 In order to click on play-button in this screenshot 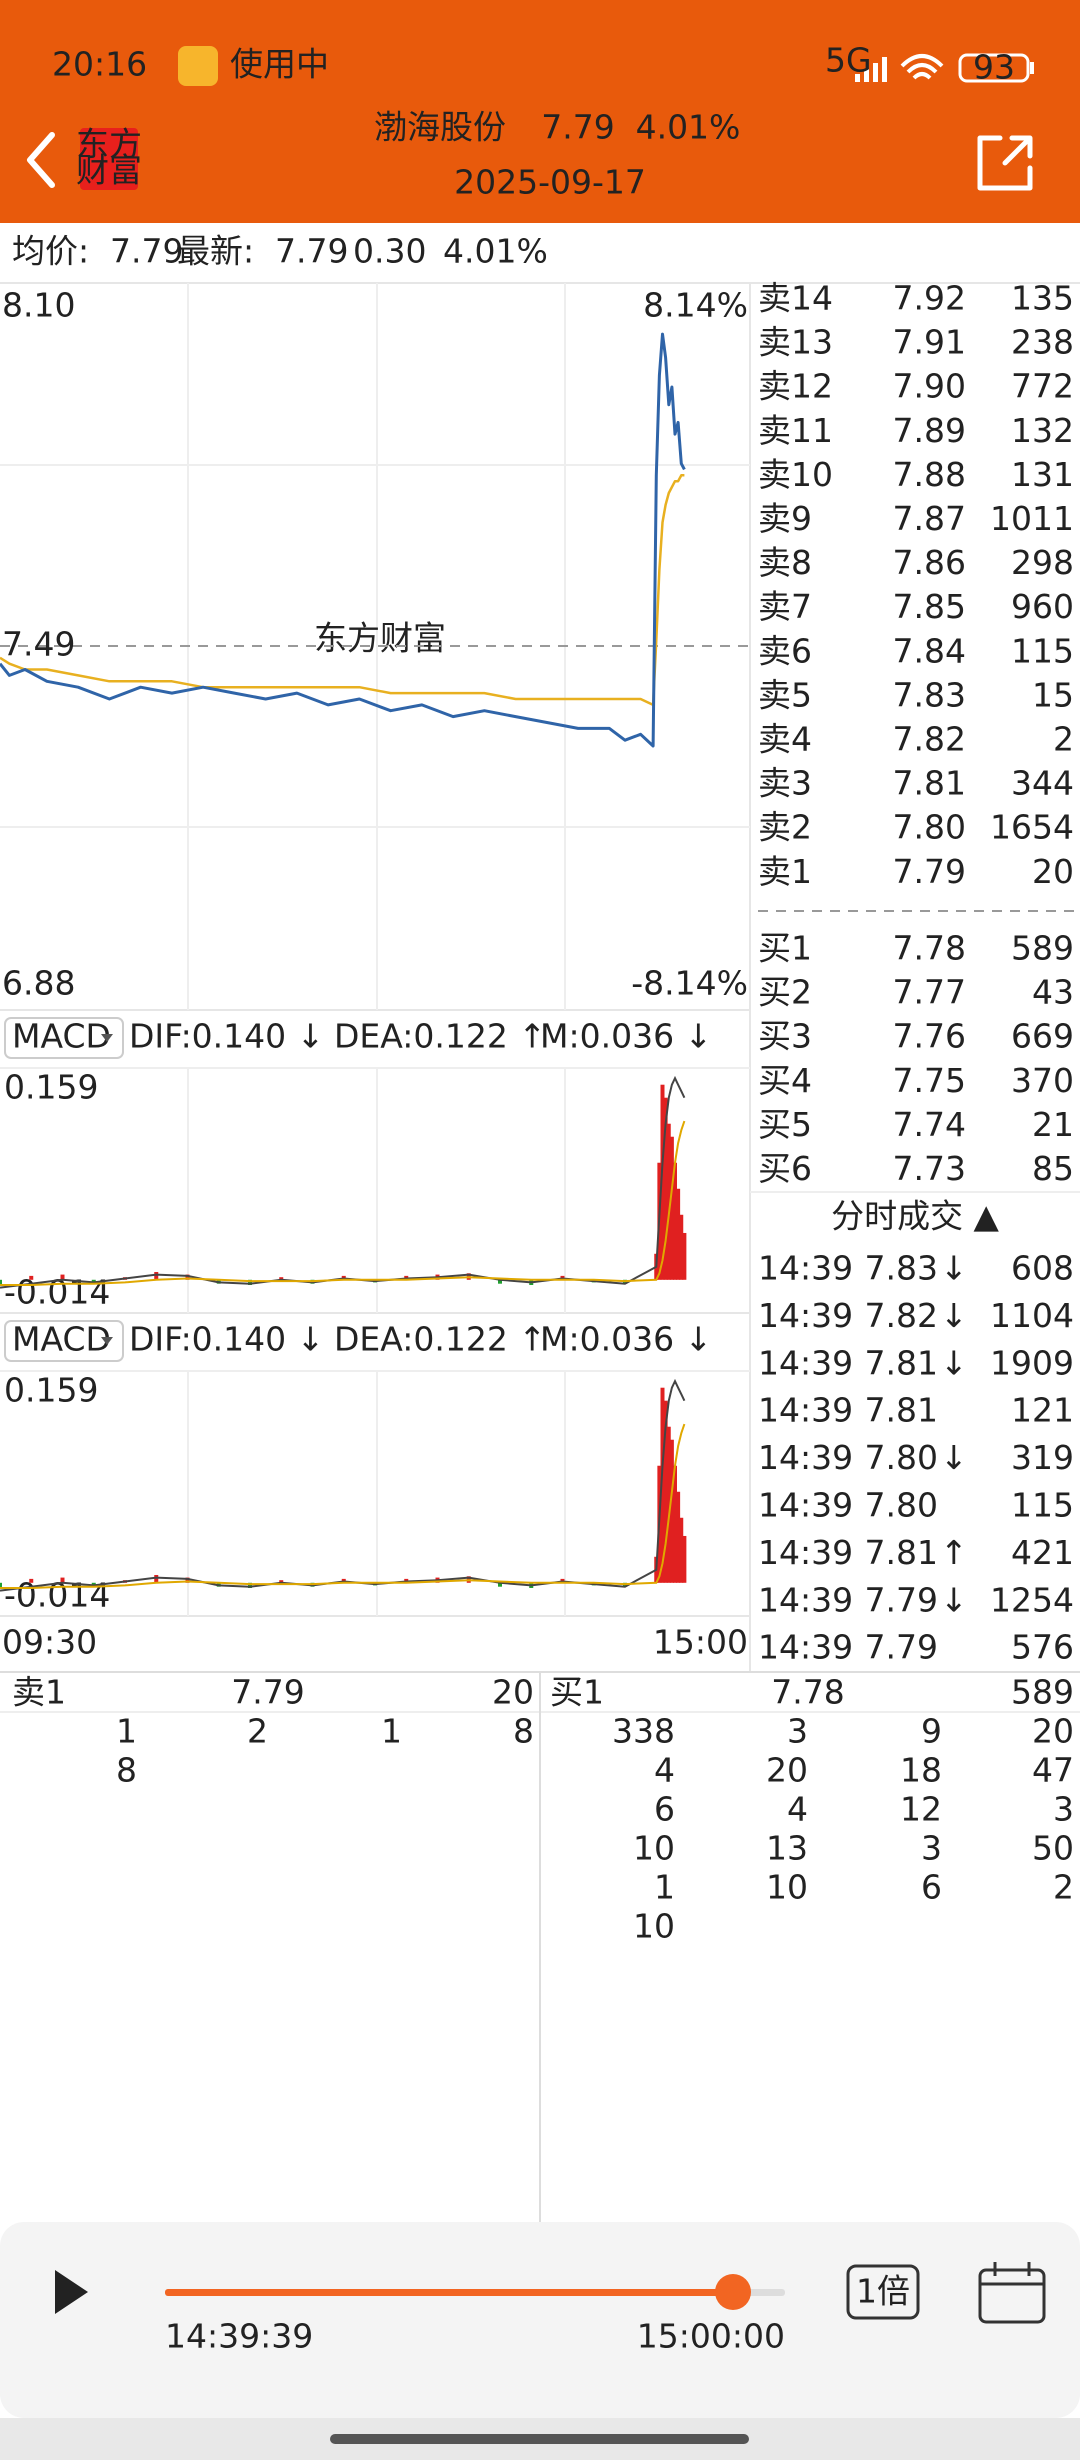, I will do `click(71, 2292)`.